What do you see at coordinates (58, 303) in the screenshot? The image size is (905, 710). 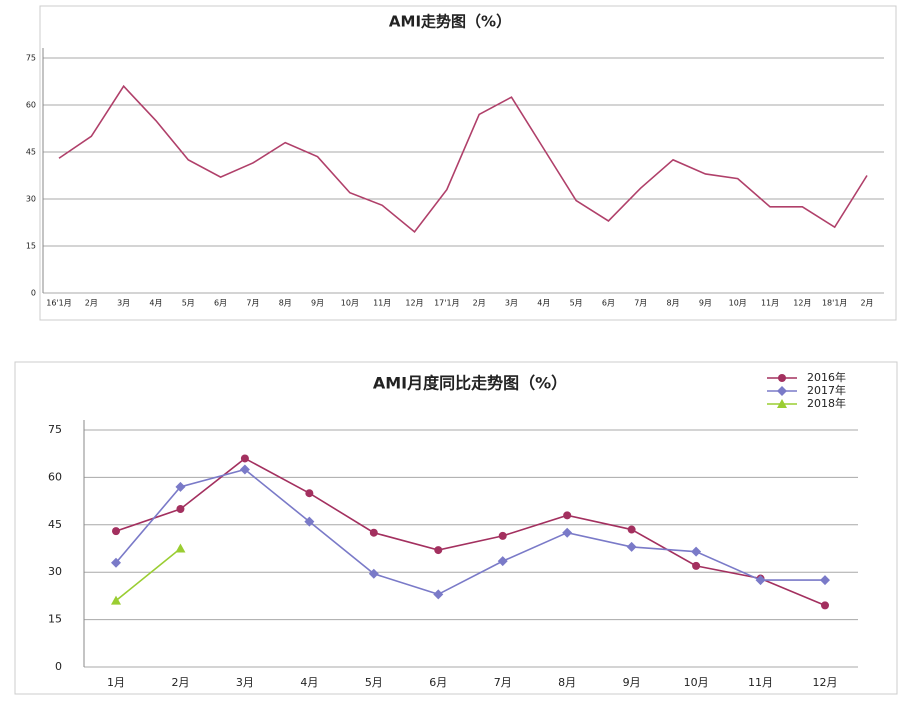 I see `x-tick-label: 16'1月` at bounding box center [58, 303].